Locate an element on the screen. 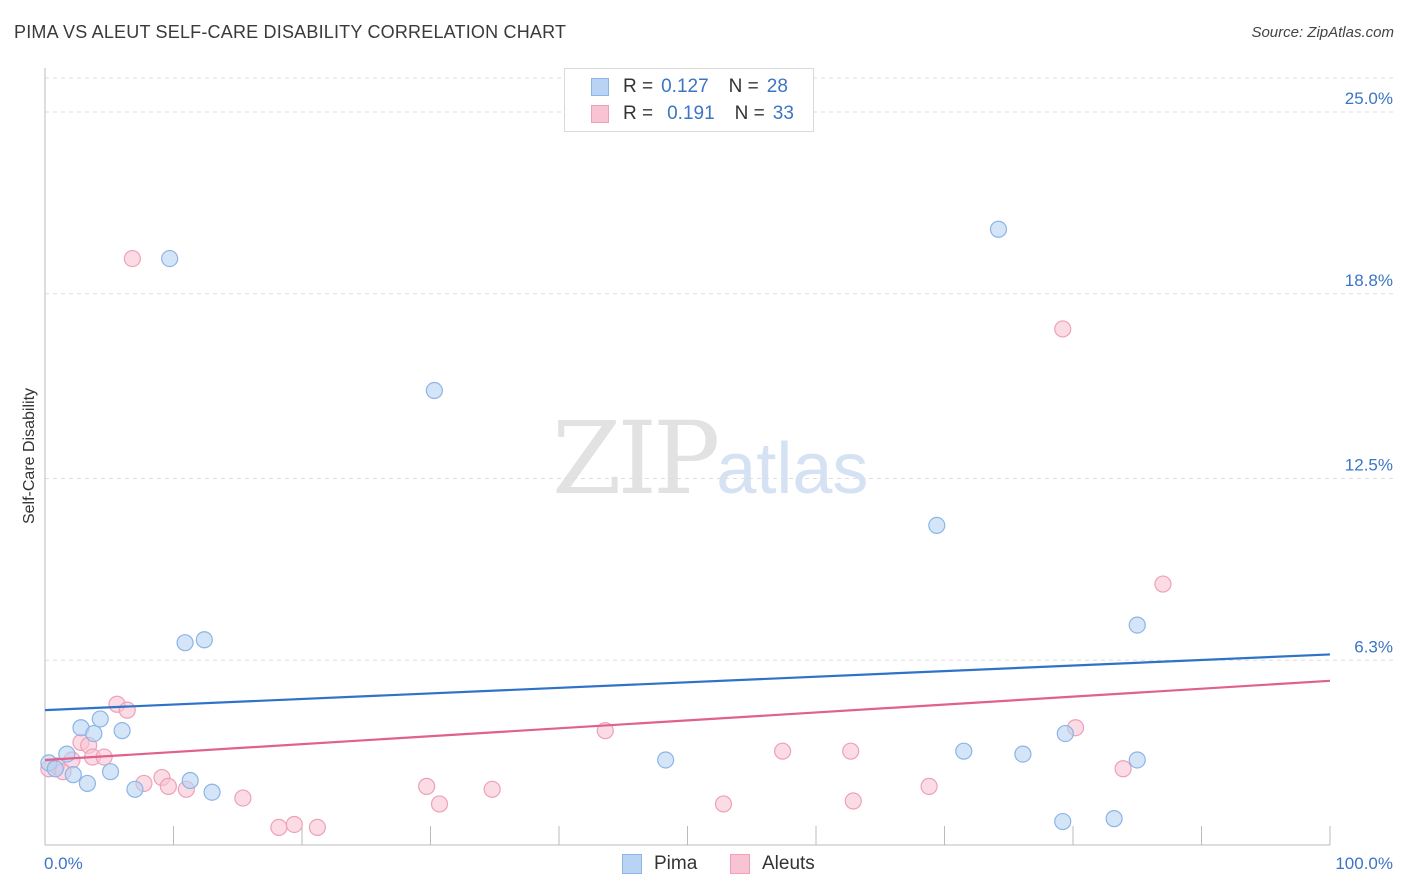 This screenshot has width=1406, height=892. aleuts-n-value: 33 is located at coordinates (783, 113).